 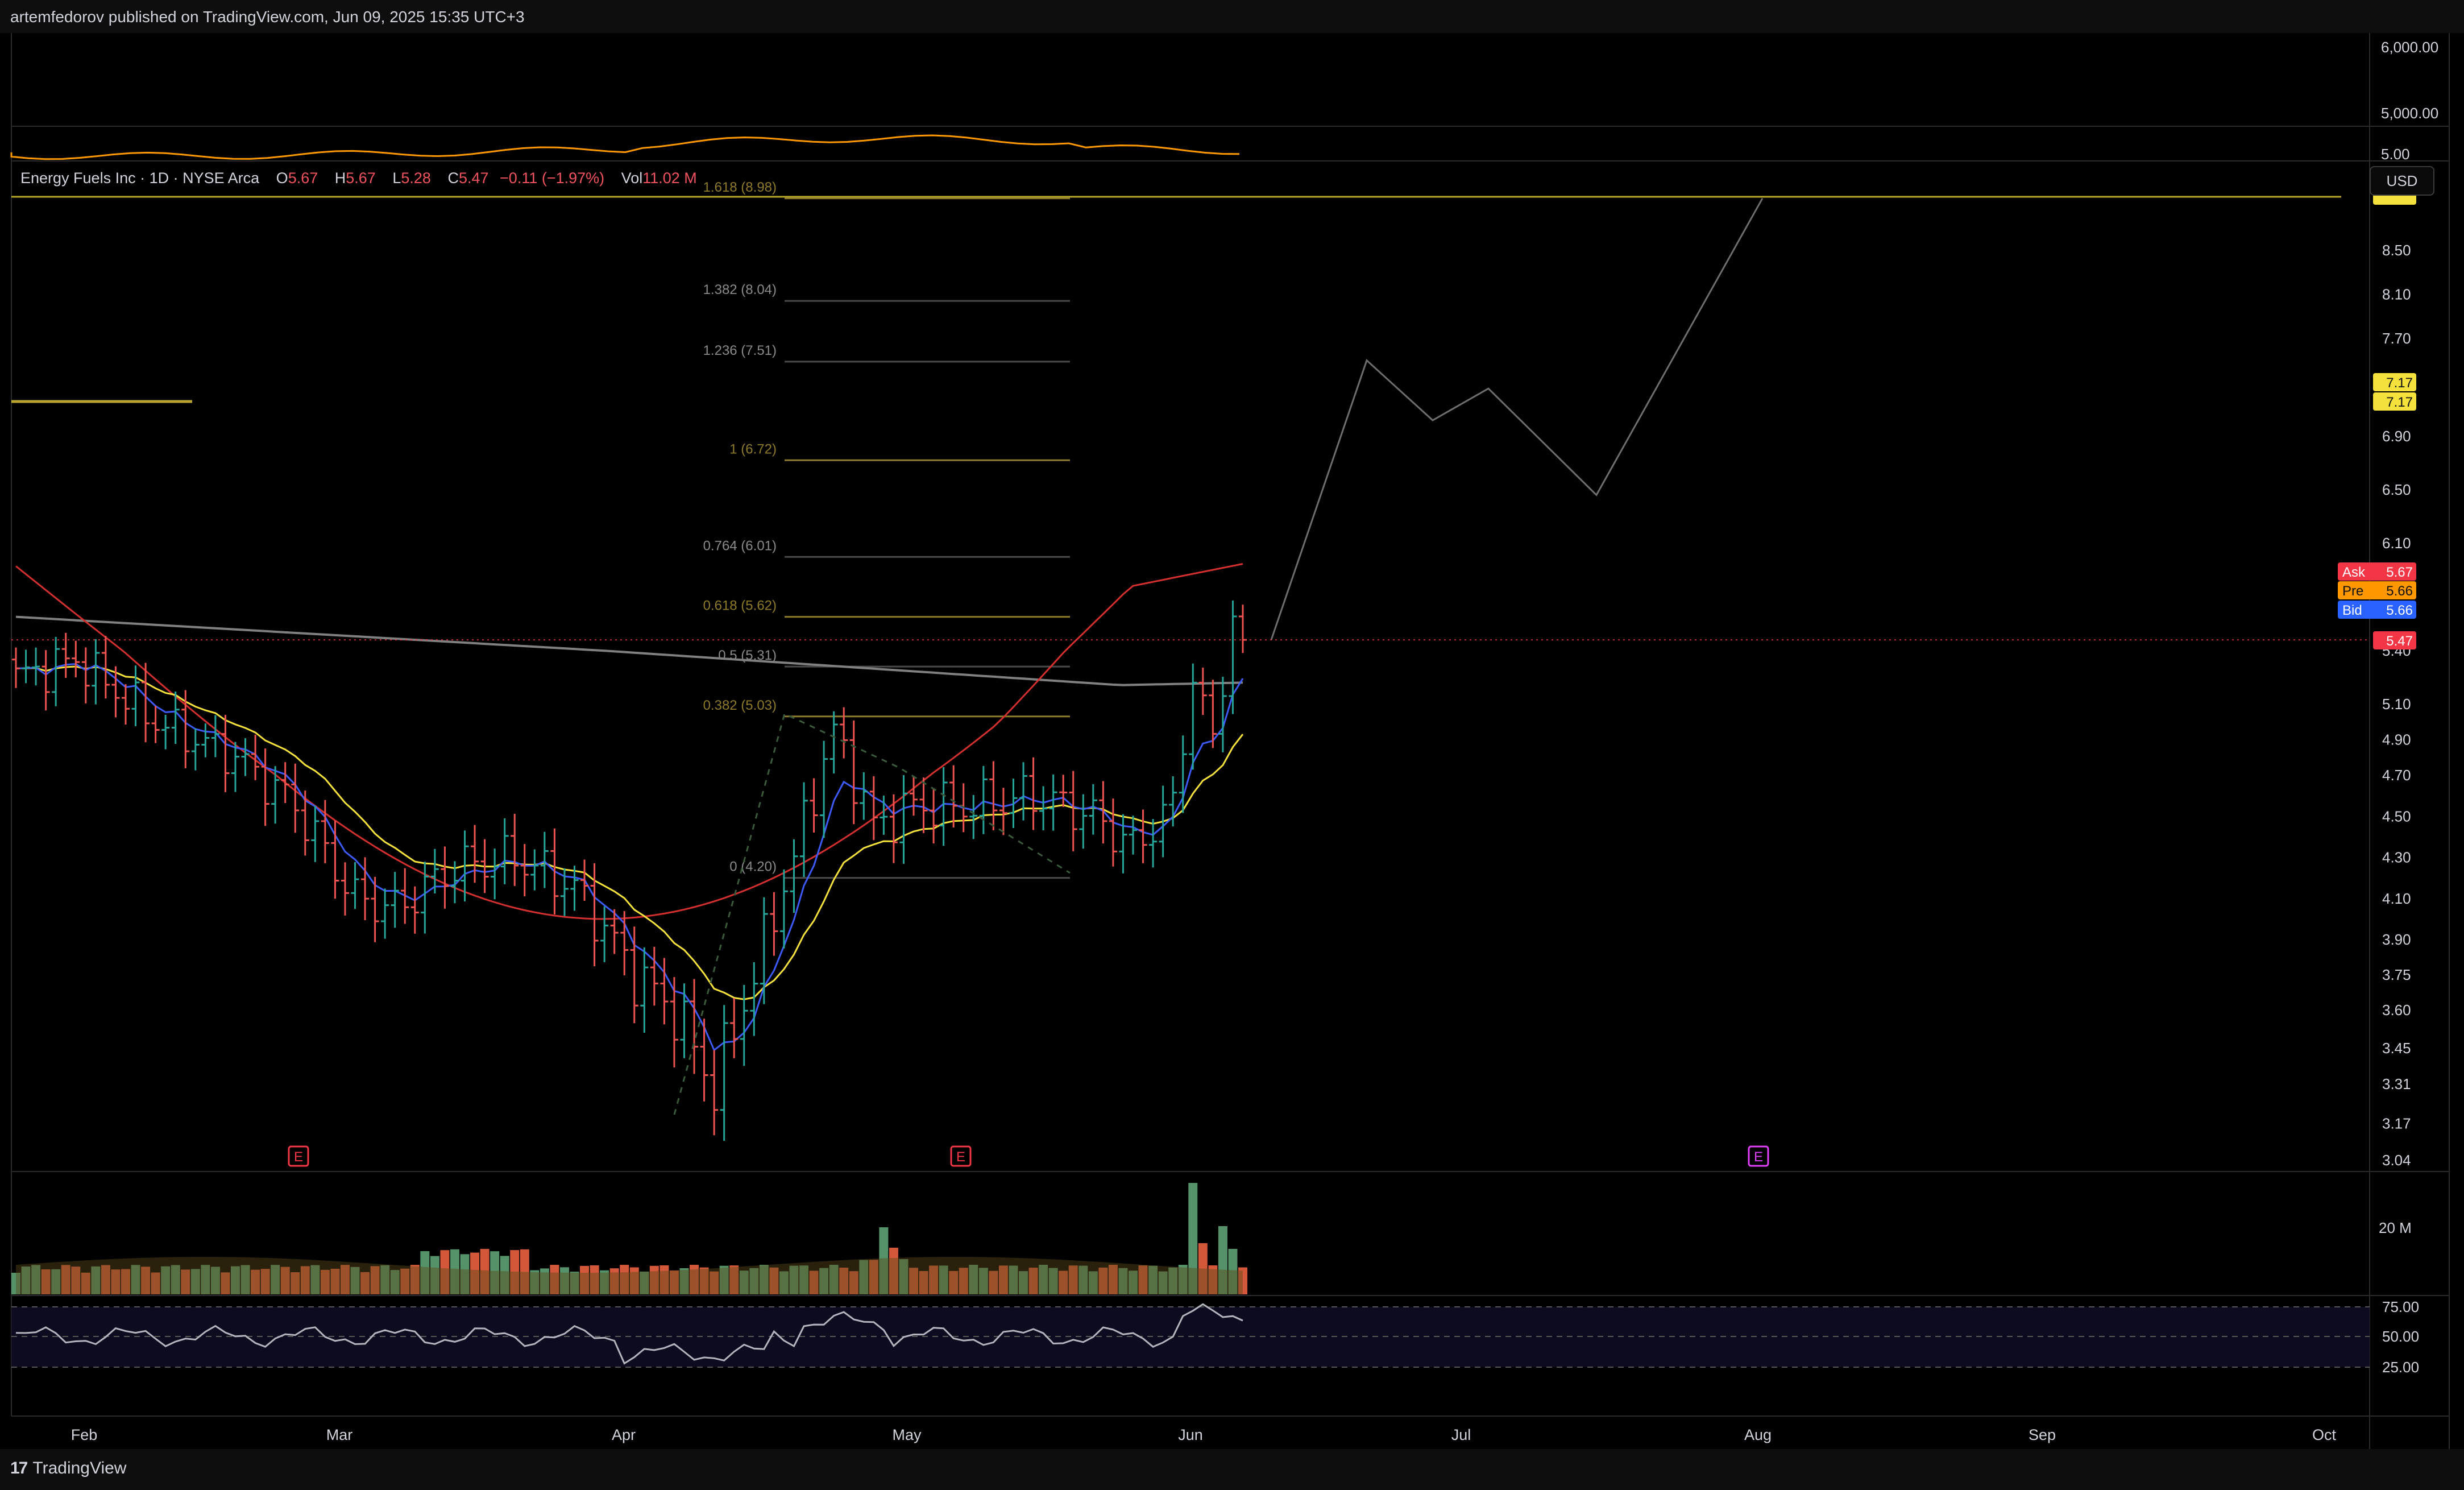 I want to click on open-value: 5.67, so click(x=303, y=178).